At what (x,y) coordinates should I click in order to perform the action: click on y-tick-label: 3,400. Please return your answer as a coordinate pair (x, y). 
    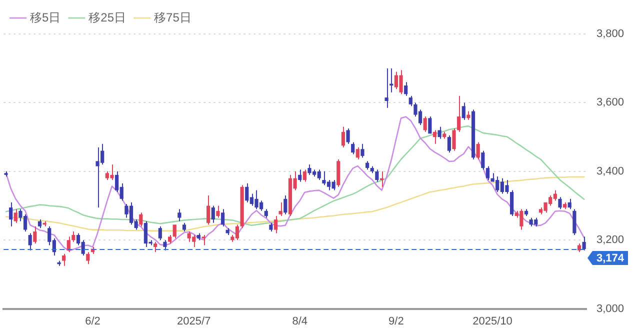
    Looking at the image, I should click on (610, 171).